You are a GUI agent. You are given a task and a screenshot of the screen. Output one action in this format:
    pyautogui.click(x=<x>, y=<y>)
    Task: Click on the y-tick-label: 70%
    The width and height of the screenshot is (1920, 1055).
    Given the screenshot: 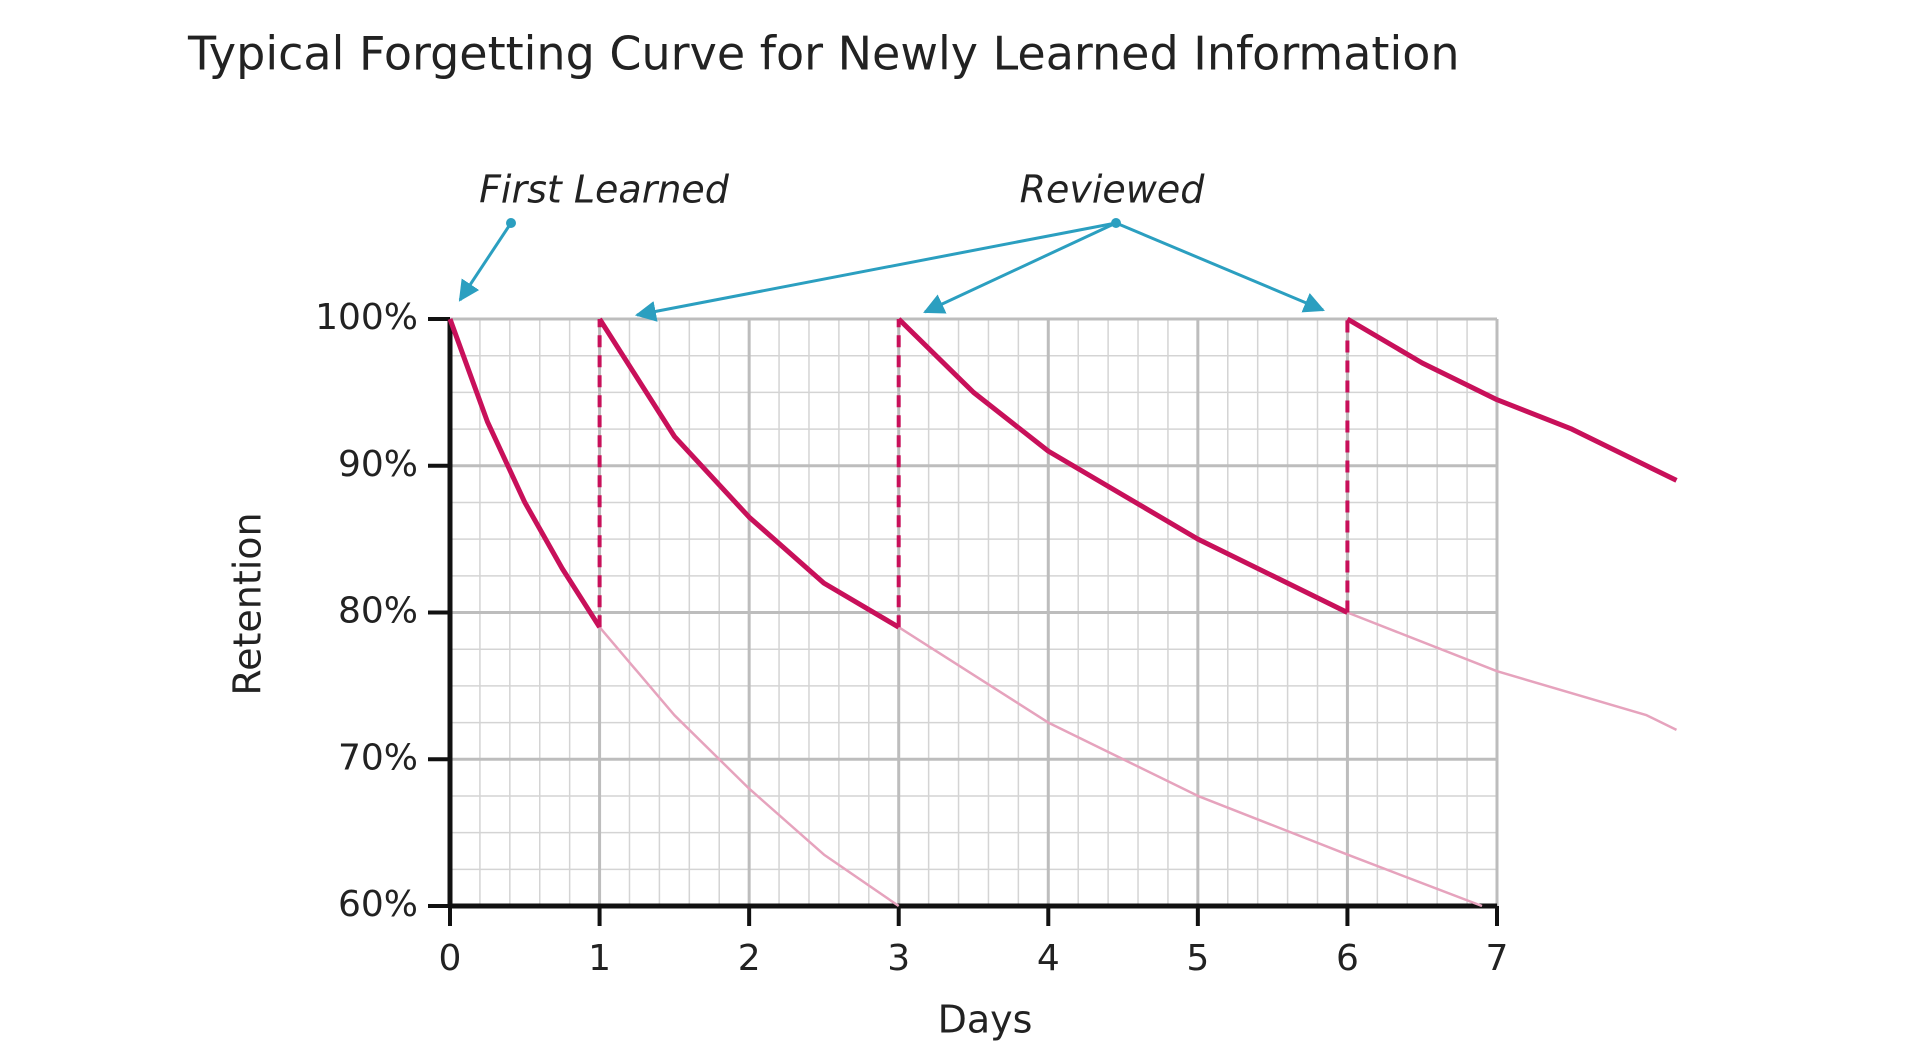 What is the action you would take?
    pyautogui.click(x=378, y=757)
    